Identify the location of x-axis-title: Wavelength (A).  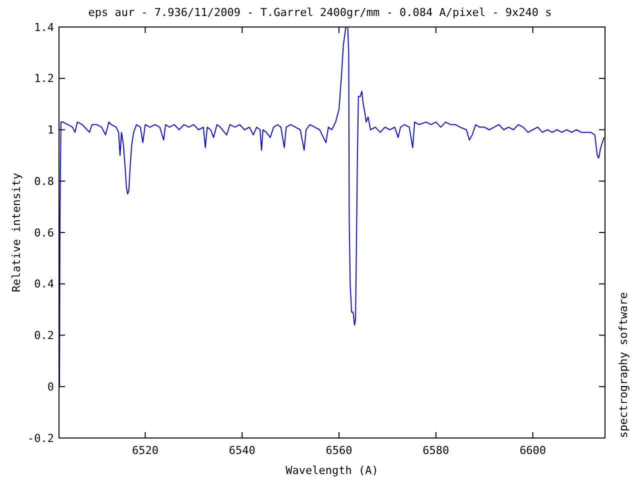
(332, 470).